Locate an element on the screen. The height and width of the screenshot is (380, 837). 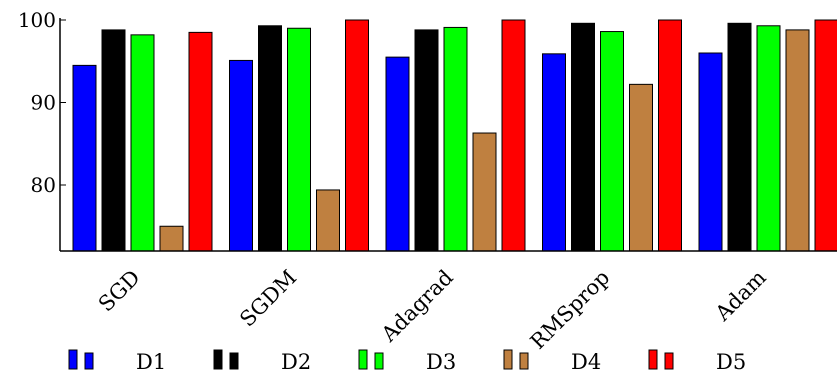
bar-adagrad-d2 is located at coordinates (426, 140).